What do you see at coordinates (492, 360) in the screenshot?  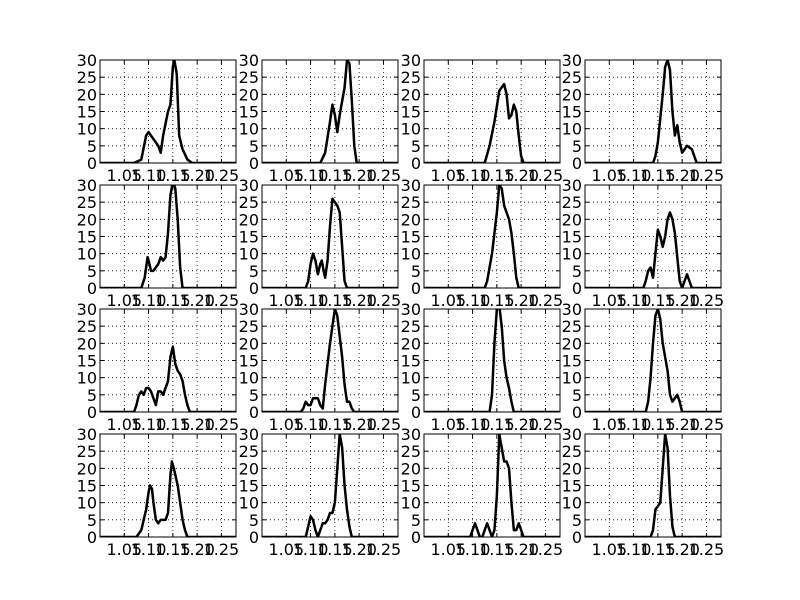 I see `panel-11-curve` at bounding box center [492, 360].